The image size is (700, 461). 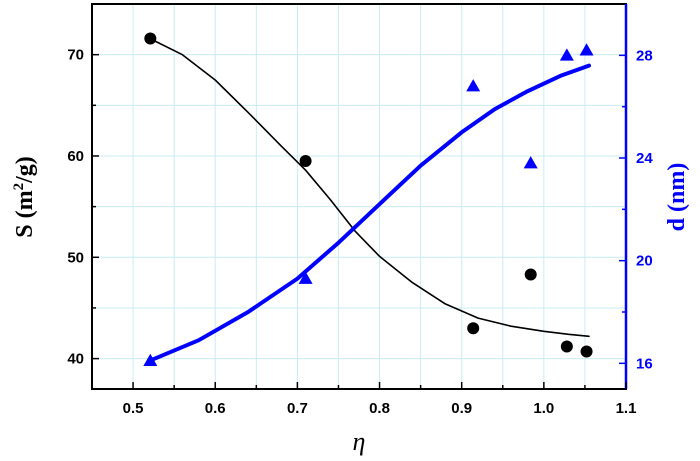 I want to click on x-tick-label: 0.6, so click(x=215, y=408).